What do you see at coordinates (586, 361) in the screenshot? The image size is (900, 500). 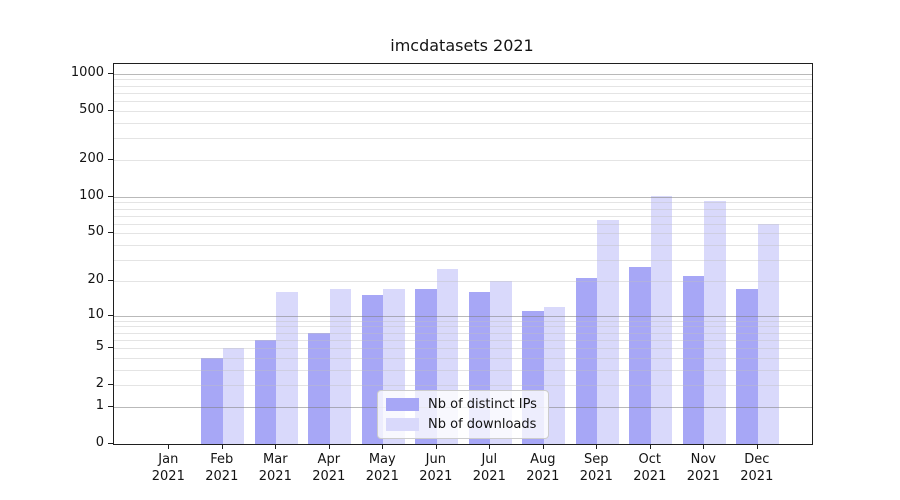 I see `bar-distinct-ips-sep` at bounding box center [586, 361].